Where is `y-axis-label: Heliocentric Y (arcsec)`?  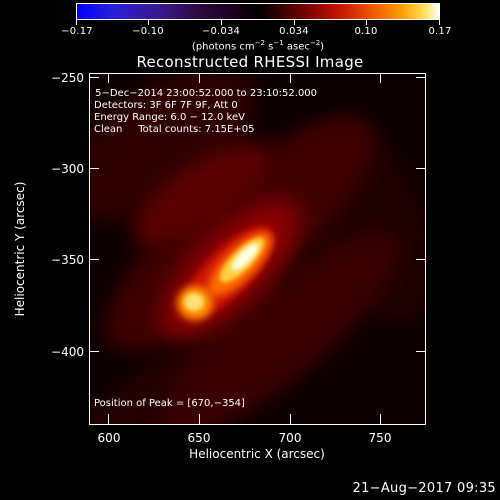
y-axis-label: Heliocentric Y (arcsec) is located at coordinates (20, 249).